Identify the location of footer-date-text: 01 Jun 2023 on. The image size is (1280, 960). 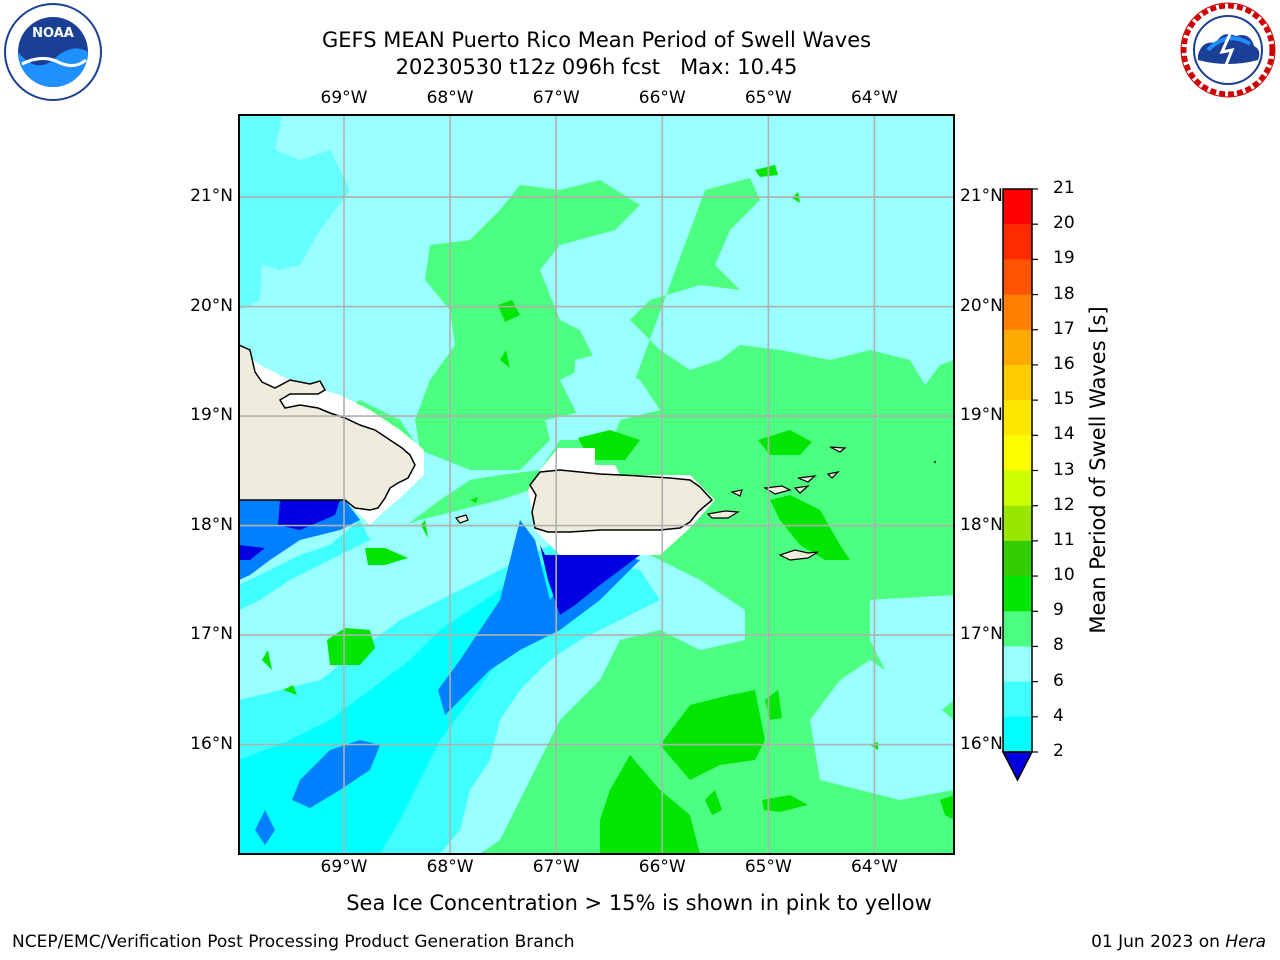
(1158, 942).